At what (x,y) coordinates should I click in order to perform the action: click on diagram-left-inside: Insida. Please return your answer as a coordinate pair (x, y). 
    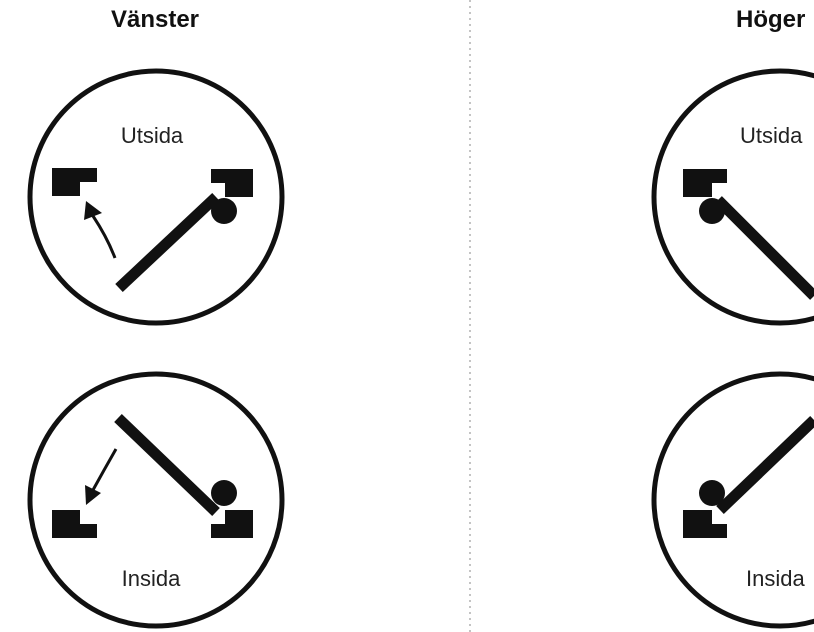
    Looking at the image, I should click on (156, 500).